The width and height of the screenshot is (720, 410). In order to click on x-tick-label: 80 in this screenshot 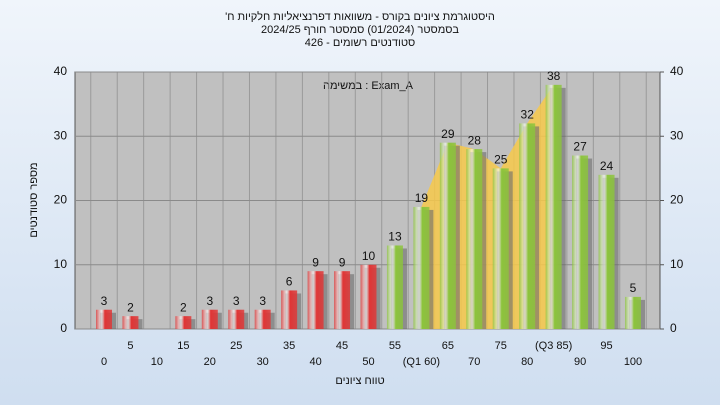, I will do `click(527, 362)`.